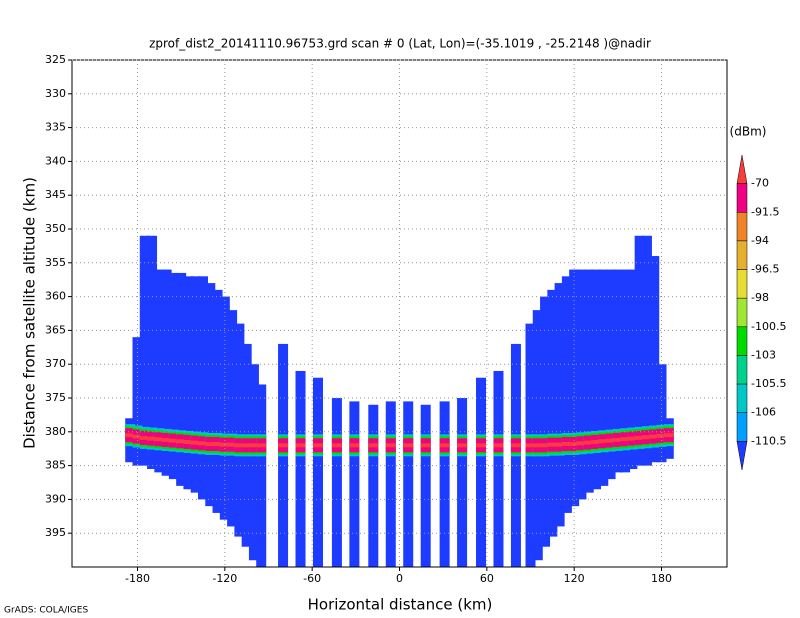 This screenshot has width=800, height=618. Describe the element at coordinates (312, 578) in the screenshot. I see `x-tick-label: -60` at that location.